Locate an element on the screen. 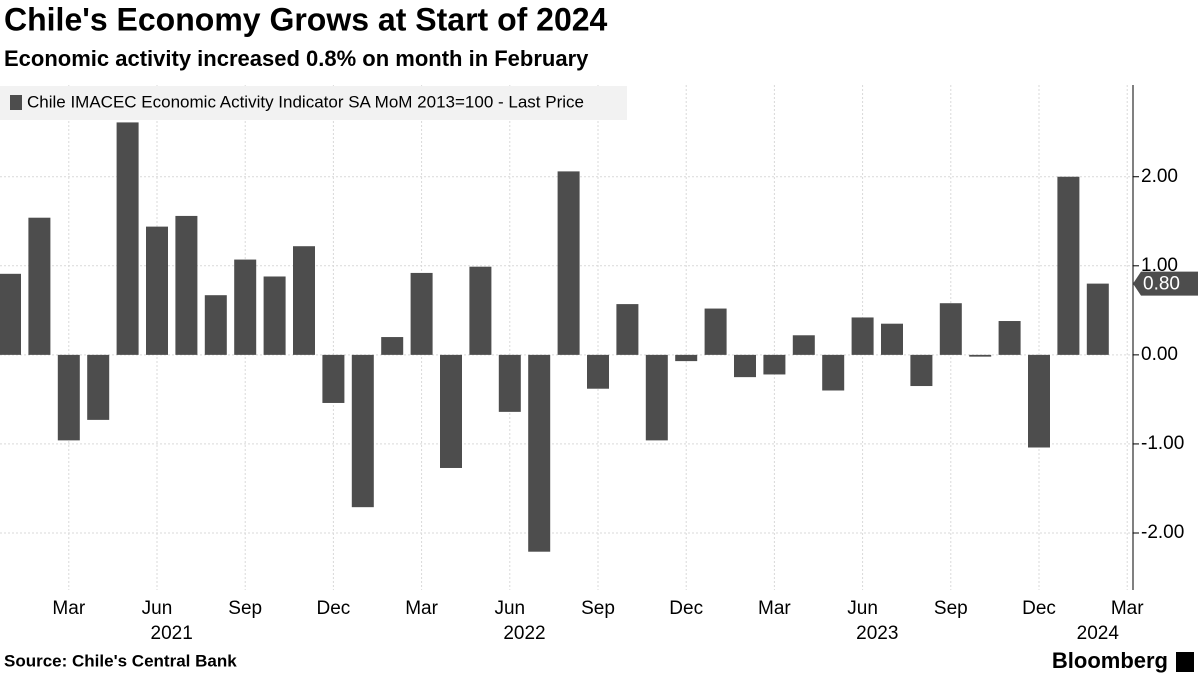 The width and height of the screenshot is (1200, 675). value-label: 0.80 is located at coordinates (1161, 284).